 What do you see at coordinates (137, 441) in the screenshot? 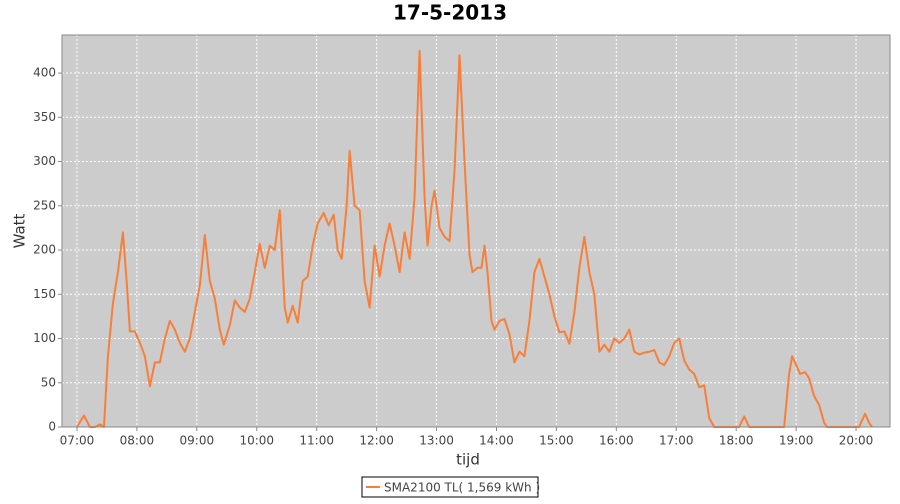
I see `x-tick-label: 08:00` at bounding box center [137, 441].